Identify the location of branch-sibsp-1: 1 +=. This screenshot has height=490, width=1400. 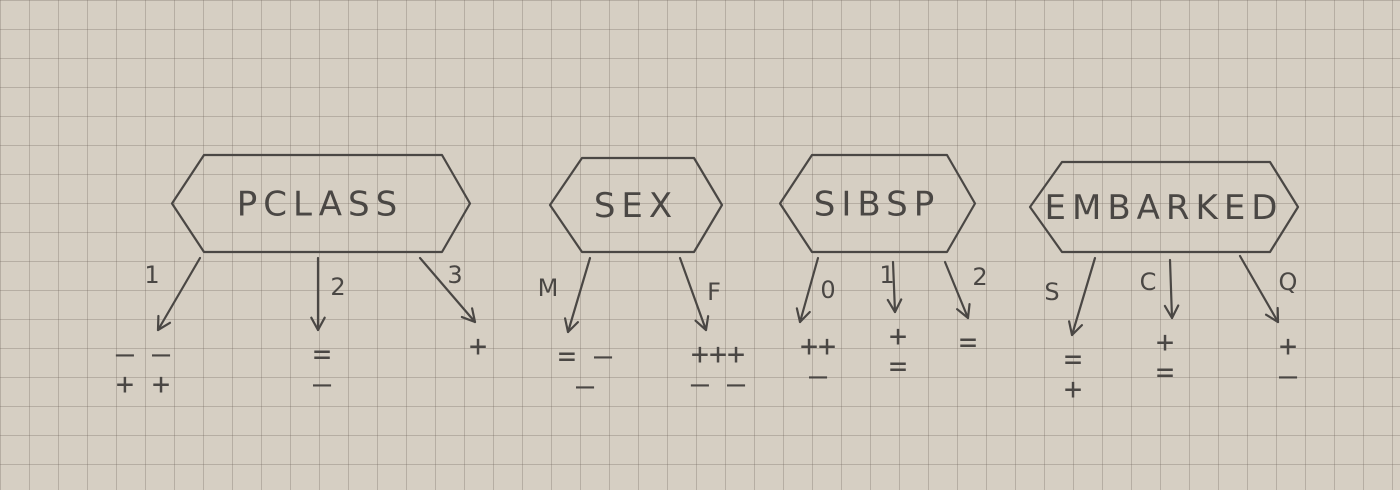
(893, 322).